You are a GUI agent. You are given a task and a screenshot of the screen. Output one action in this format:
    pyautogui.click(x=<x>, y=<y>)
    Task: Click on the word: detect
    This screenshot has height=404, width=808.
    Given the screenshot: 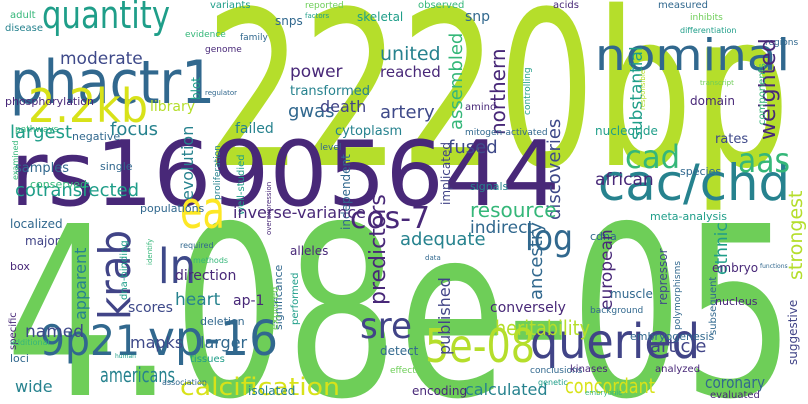 What is the action you would take?
    pyautogui.click(x=399, y=351)
    